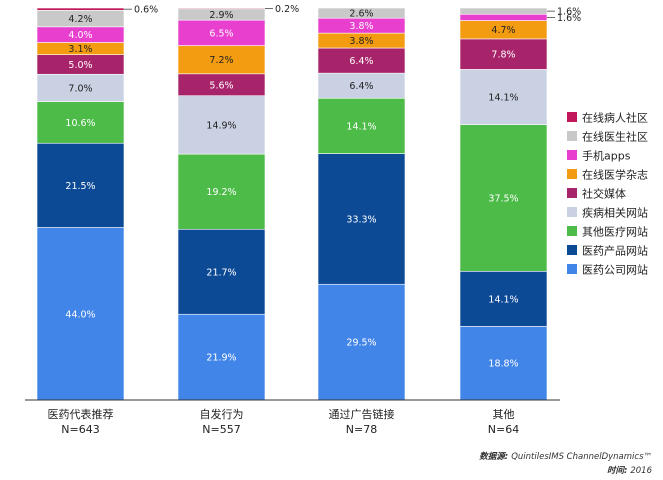 The height and width of the screenshot is (480, 663). I want to click on time-note: 时间: 2016, so click(630, 470).